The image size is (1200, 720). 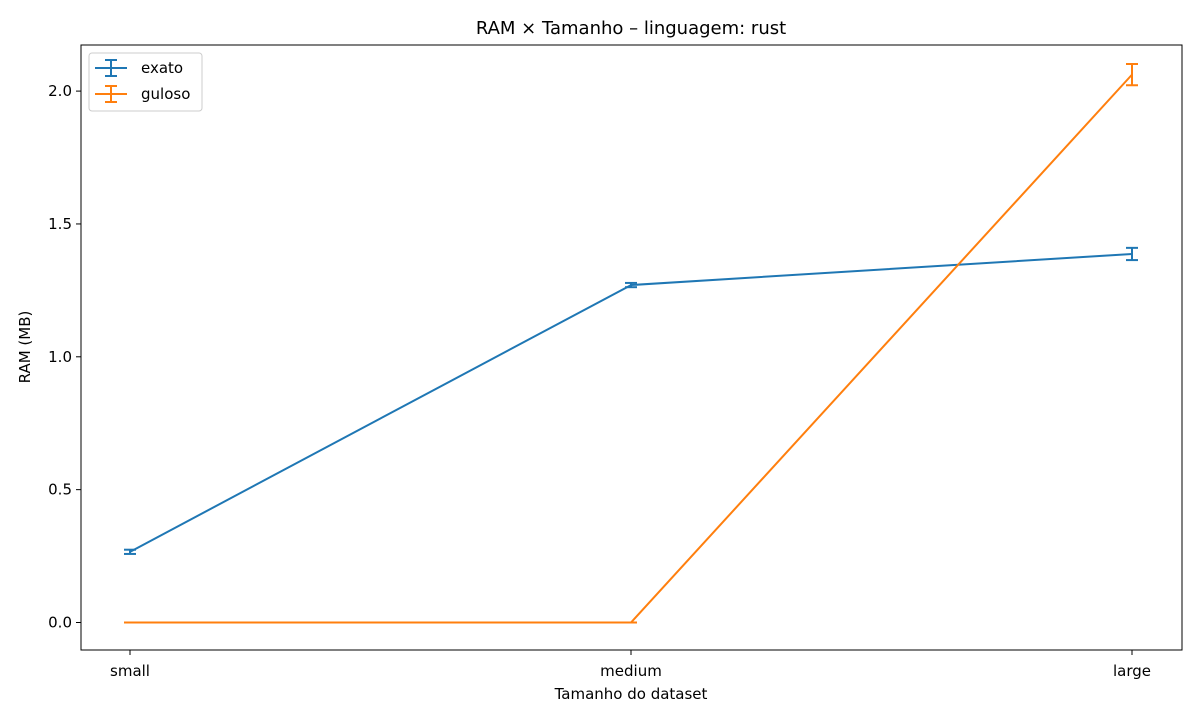 I want to click on legend-item-guloso: guloso, so click(x=142, y=94).